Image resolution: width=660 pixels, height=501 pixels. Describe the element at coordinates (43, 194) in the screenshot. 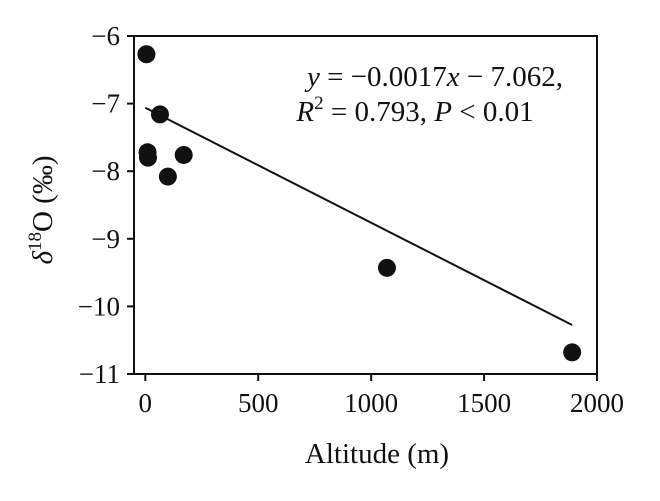

I see `y-title-main: O (‰)` at that location.